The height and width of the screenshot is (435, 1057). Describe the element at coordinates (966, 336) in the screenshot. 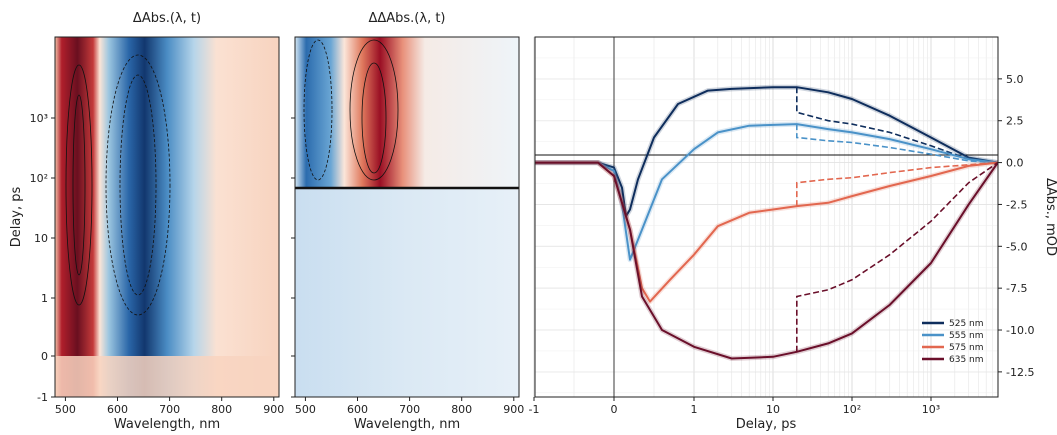

I see `legend-label: 555 nm` at that location.